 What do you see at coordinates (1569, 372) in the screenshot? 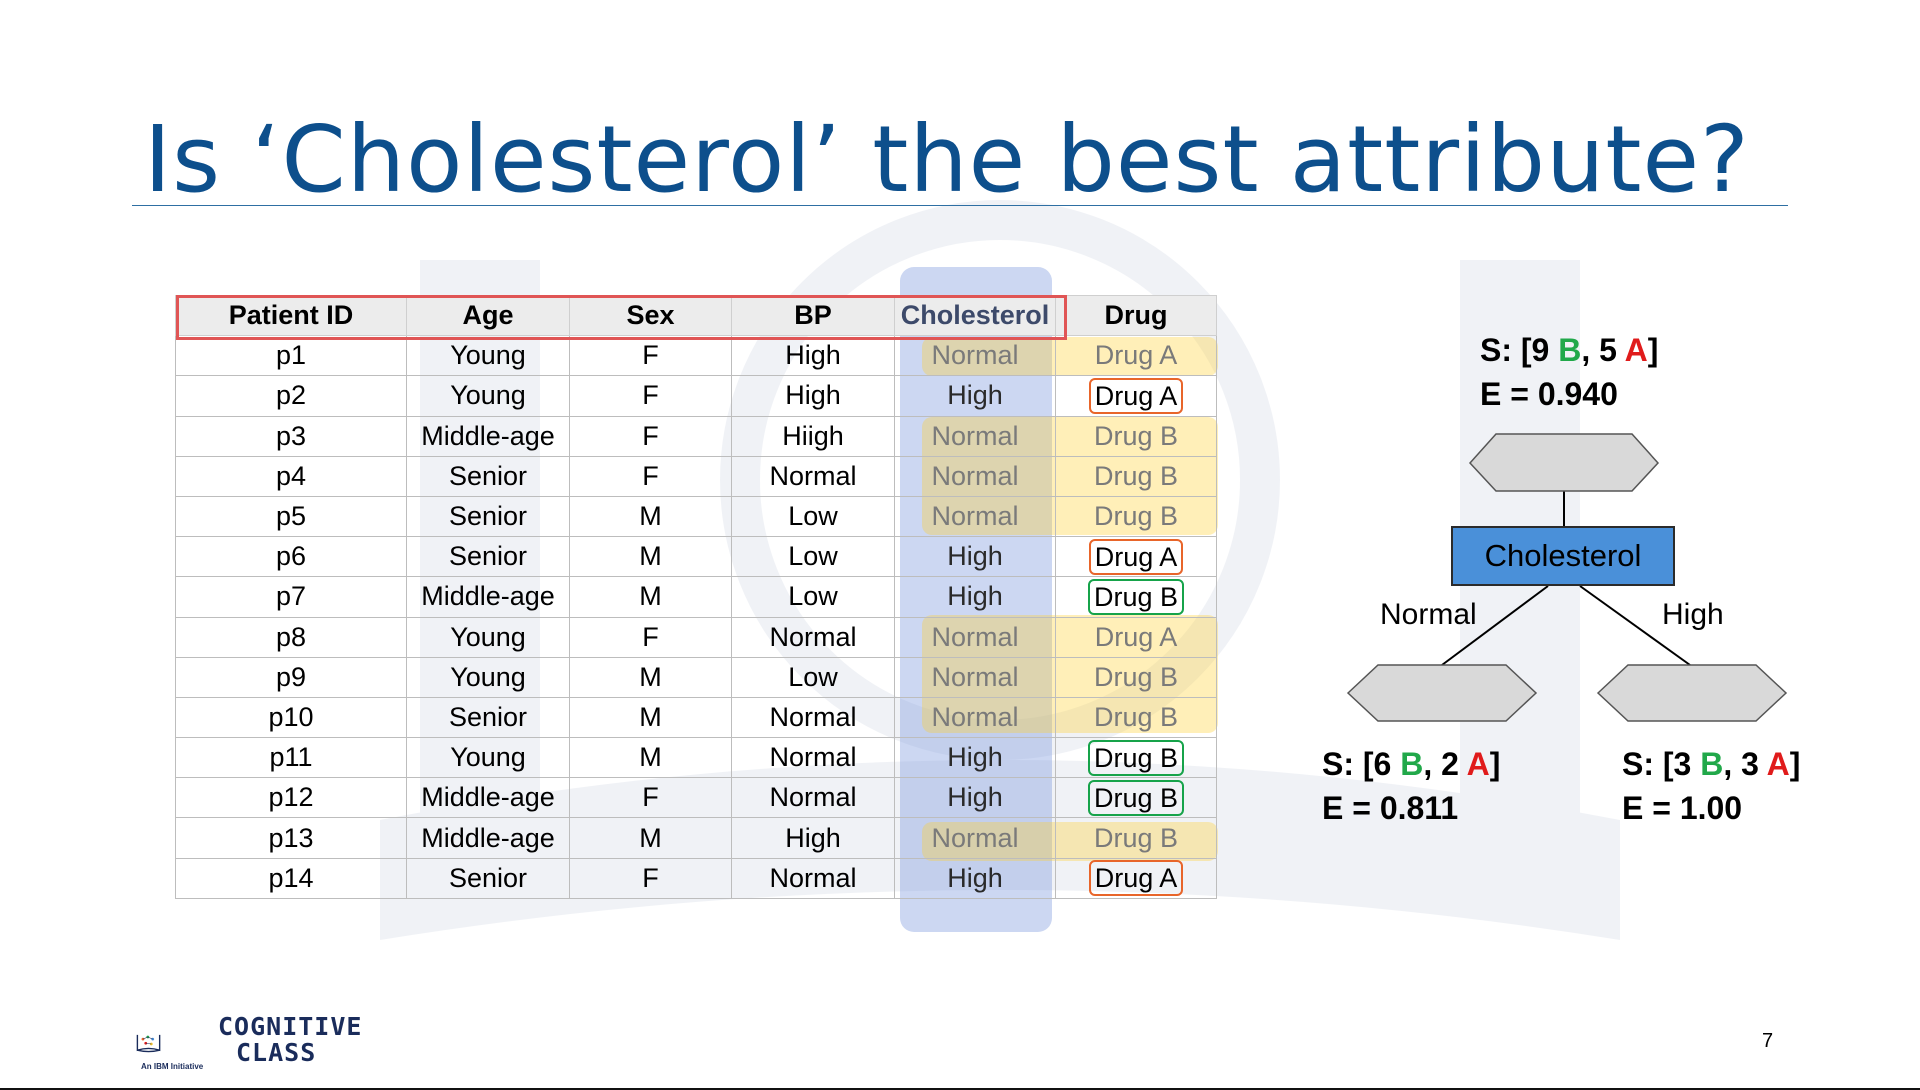
I see `root-stats: S: [9 B, 5 A] E = 0.940` at bounding box center [1569, 372].